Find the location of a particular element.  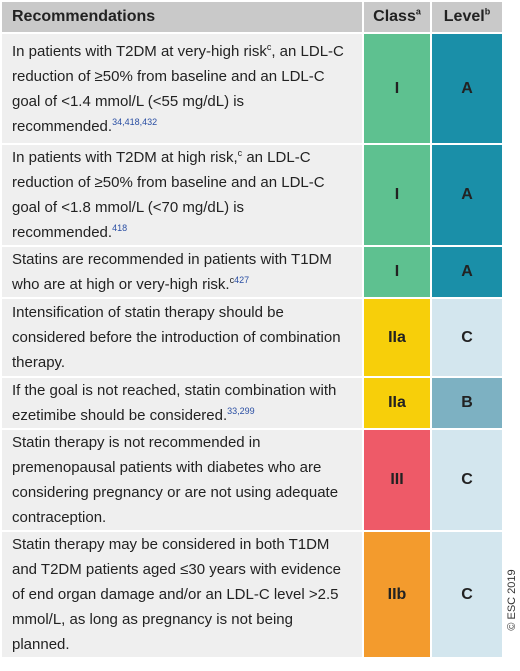

level-cell: B is located at coordinates (467, 403).